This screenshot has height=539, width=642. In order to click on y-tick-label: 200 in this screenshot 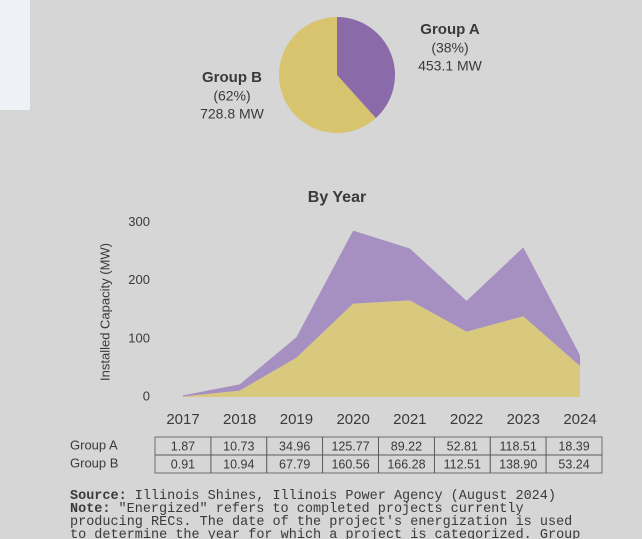, I will do `click(139, 279)`.